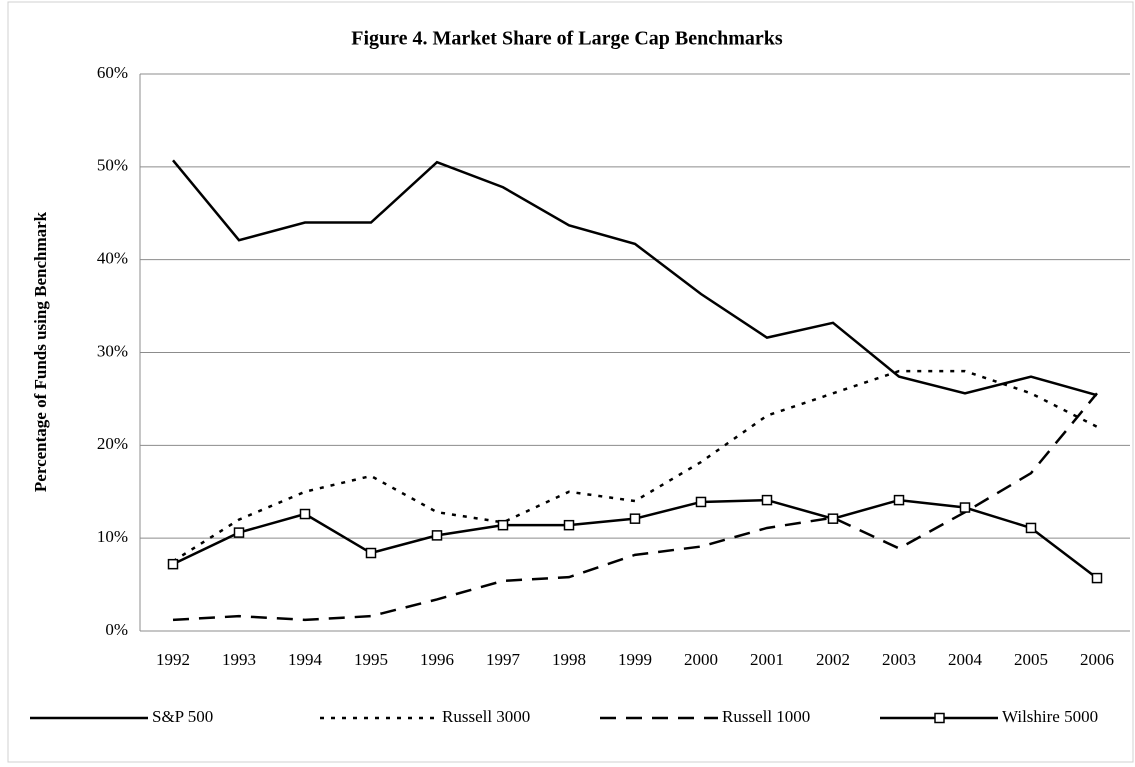 Image resolution: width=1135 pixels, height=767 pixels. Describe the element at coordinates (112, 258) in the screenshot. I see `y-tick-label: 40%` at that location.